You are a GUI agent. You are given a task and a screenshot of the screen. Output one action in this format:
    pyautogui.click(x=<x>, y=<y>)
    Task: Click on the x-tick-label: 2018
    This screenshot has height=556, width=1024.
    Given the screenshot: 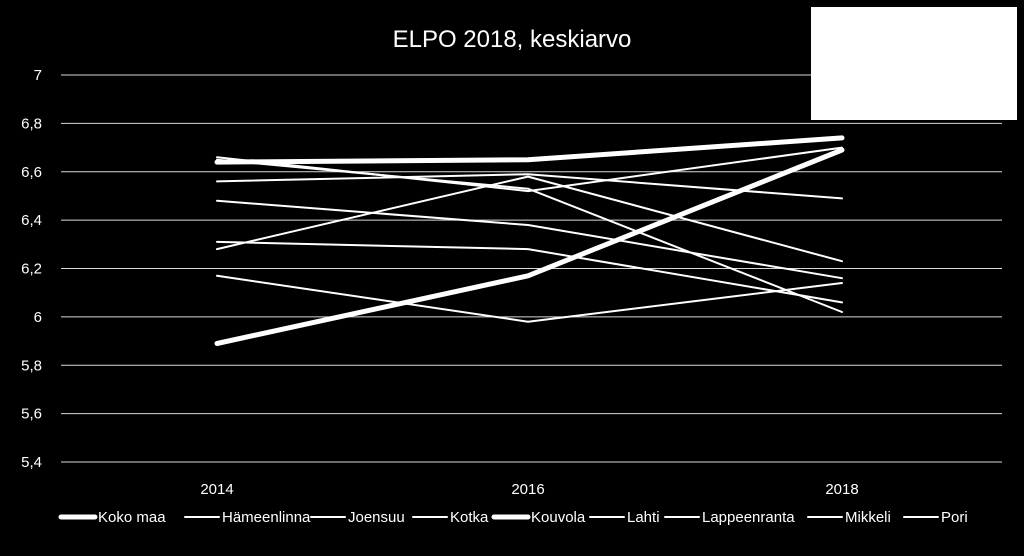 What is the action you would take?
    pyautogui.click(x=841, y=489)
    